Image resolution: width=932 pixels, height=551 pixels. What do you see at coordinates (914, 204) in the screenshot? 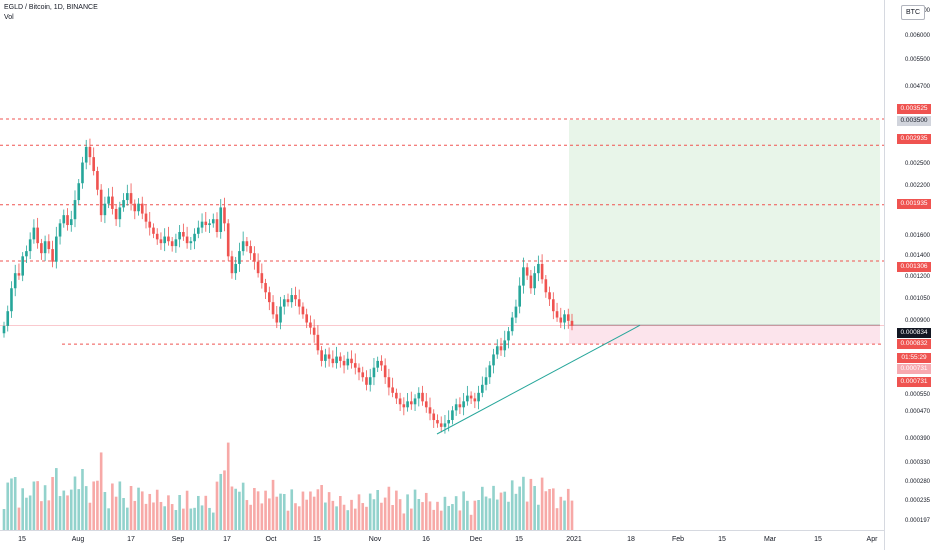
I see `price-axis-label: 0.001935` at bounding box center [914, 204].